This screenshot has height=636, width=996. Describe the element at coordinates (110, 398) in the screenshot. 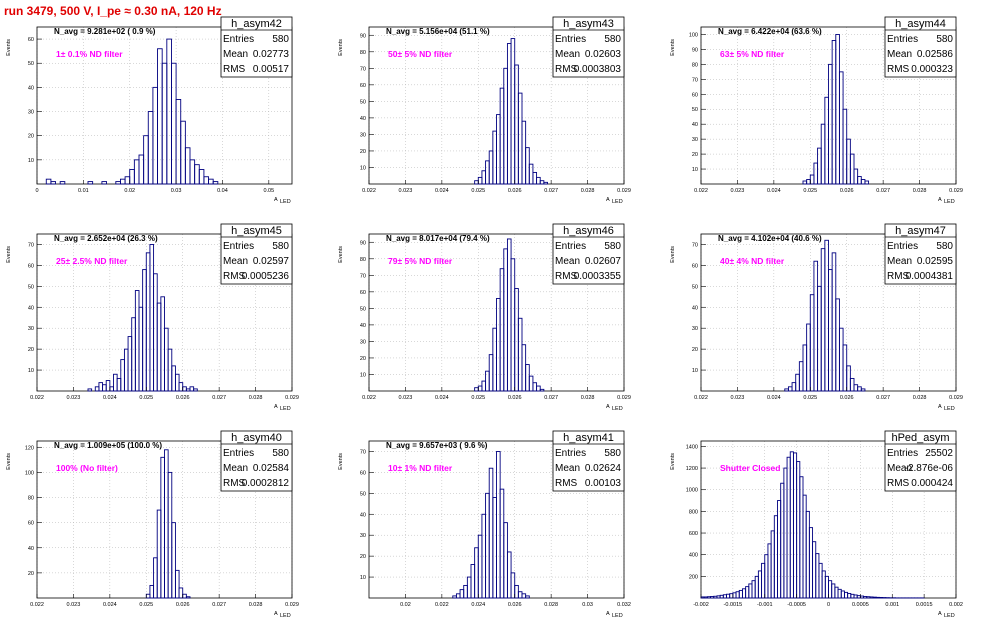

I see `x-tick-label: 0.024` at that location.